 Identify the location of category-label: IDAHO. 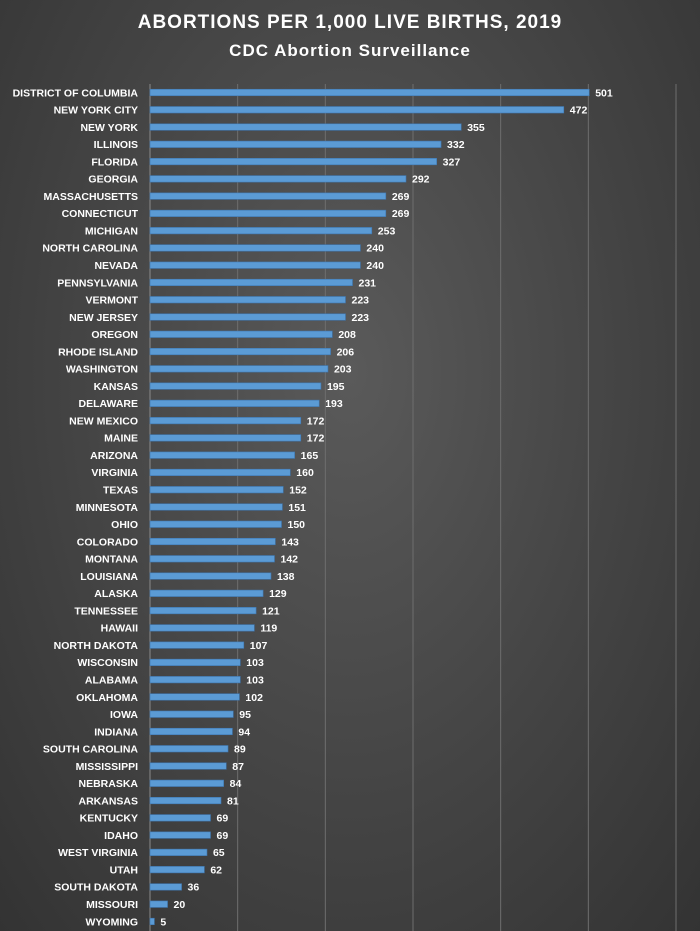
(121, 836).